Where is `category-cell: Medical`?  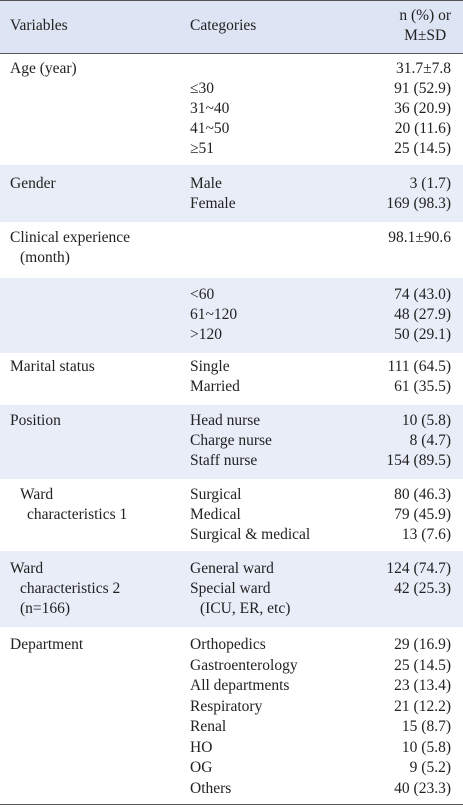
category-cell: Medical is located at coordinates (215, 514).